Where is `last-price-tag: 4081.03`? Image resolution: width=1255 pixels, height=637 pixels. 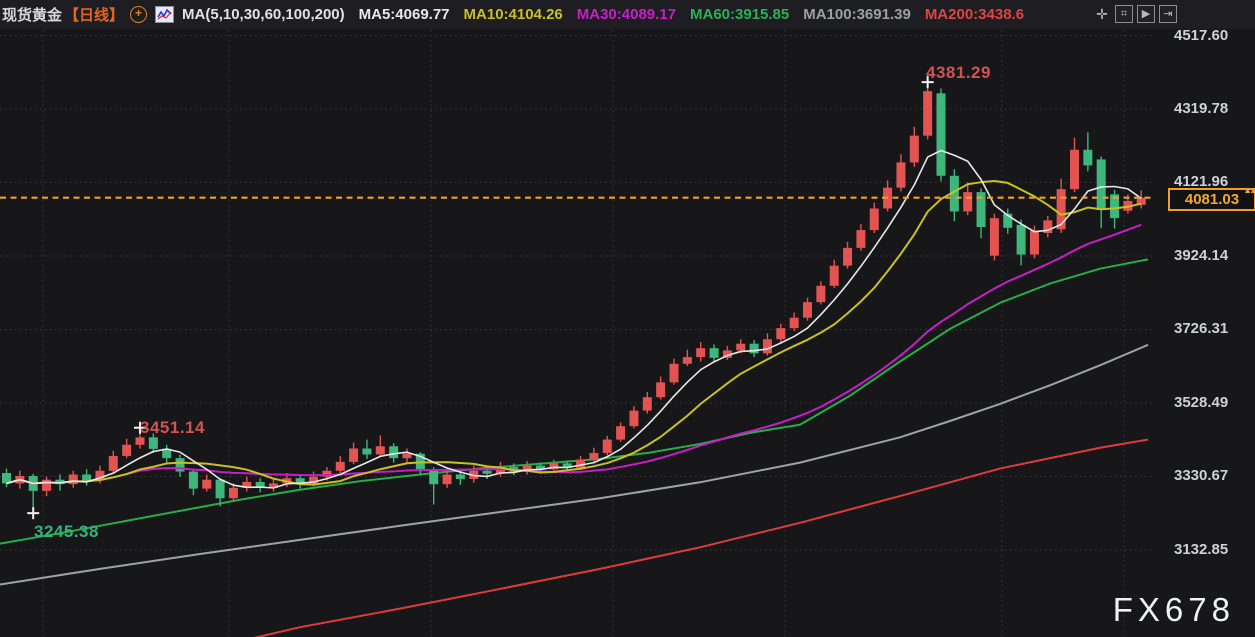 last-price-tag: 4081.03 is located at coordinates (1211, 199).